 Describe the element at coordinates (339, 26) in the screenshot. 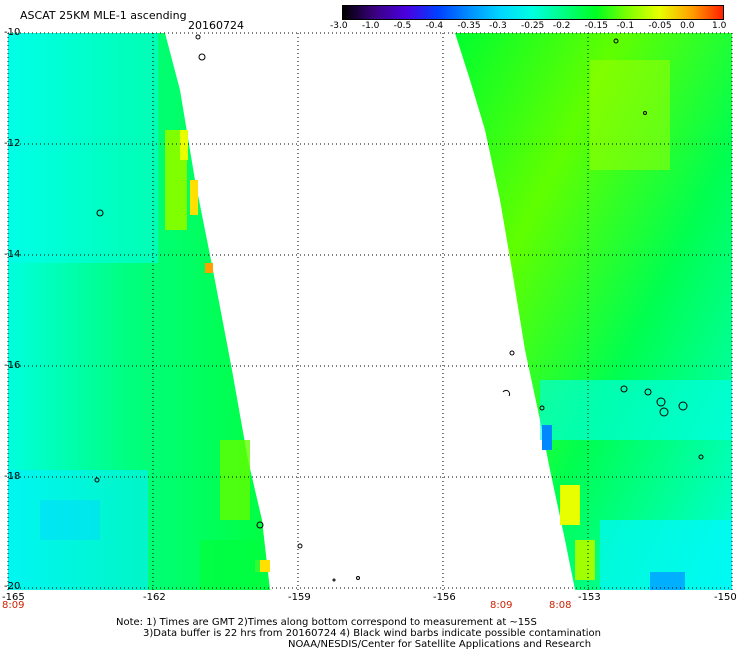

I see `colorbar-tick-label: -3.0` at that location.